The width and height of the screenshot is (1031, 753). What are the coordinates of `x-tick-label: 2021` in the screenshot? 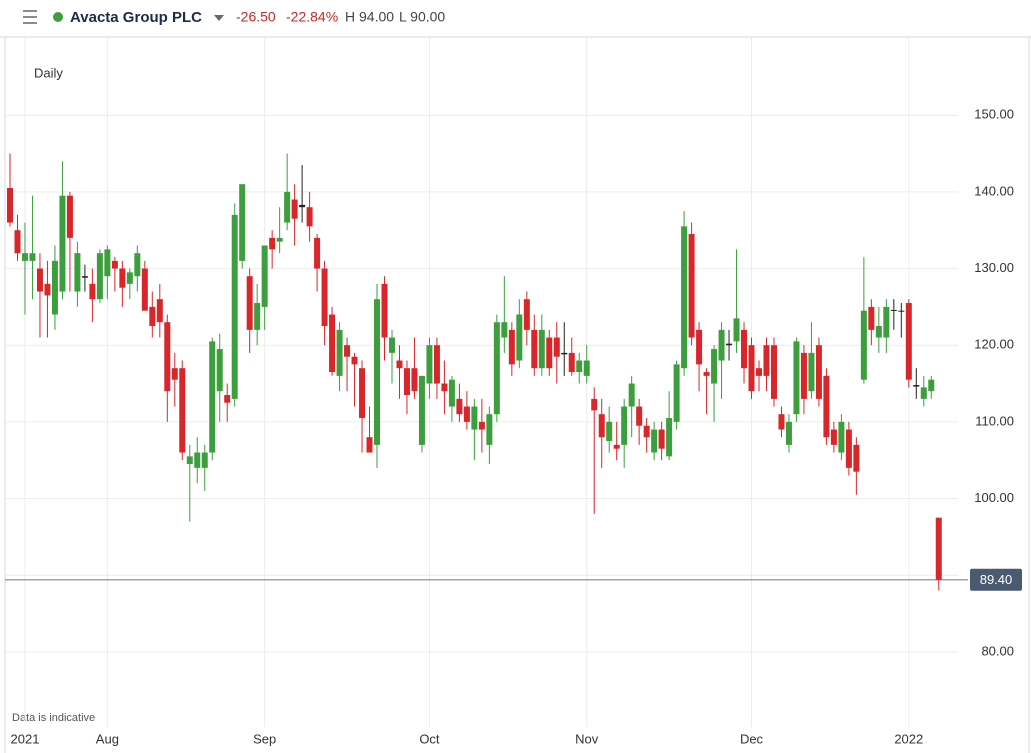 It's located at (25, 738).